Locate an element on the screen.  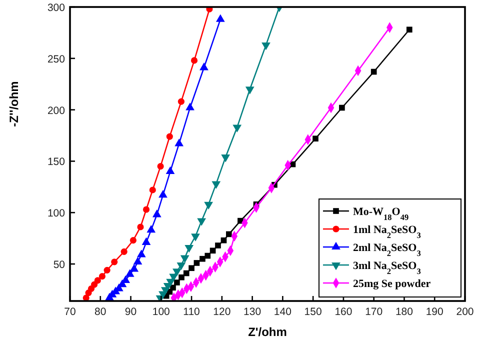
x-tick-label: 180 is located at coordinates (404, 312).